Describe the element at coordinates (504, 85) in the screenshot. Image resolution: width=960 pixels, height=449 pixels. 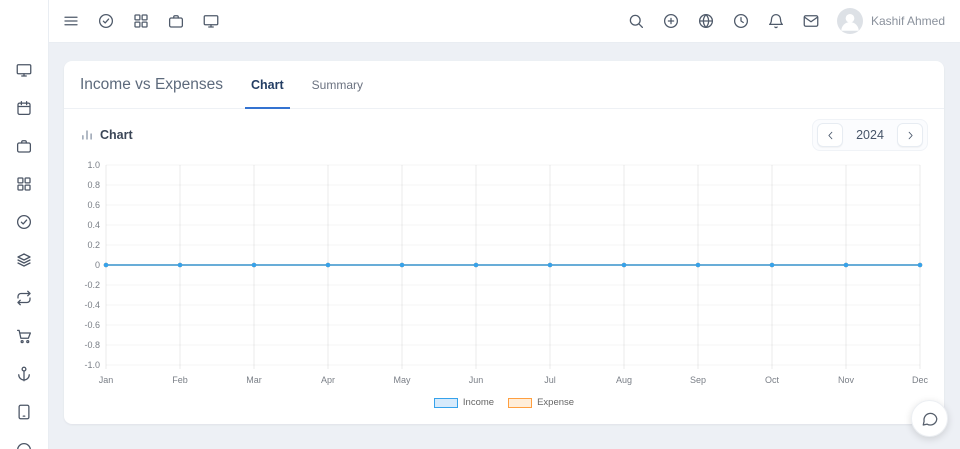
I see `card-header: Income vs Expenses Chart Summary` at that location.